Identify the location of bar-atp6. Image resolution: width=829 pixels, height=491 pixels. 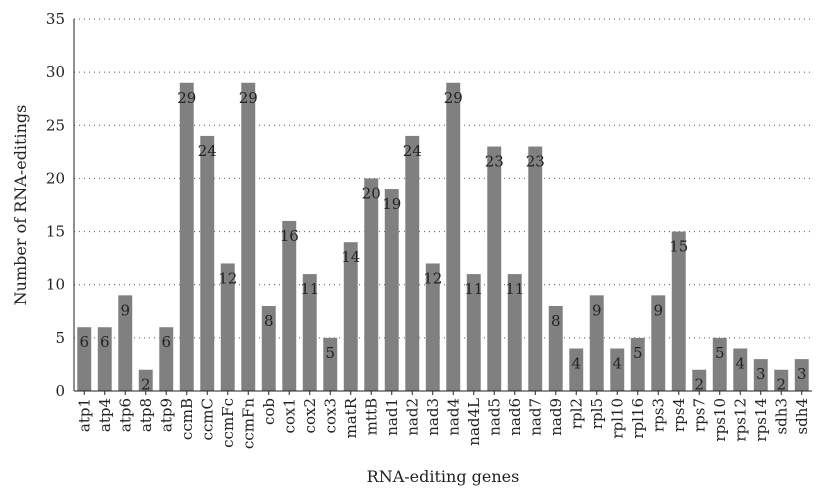
(125, 343).